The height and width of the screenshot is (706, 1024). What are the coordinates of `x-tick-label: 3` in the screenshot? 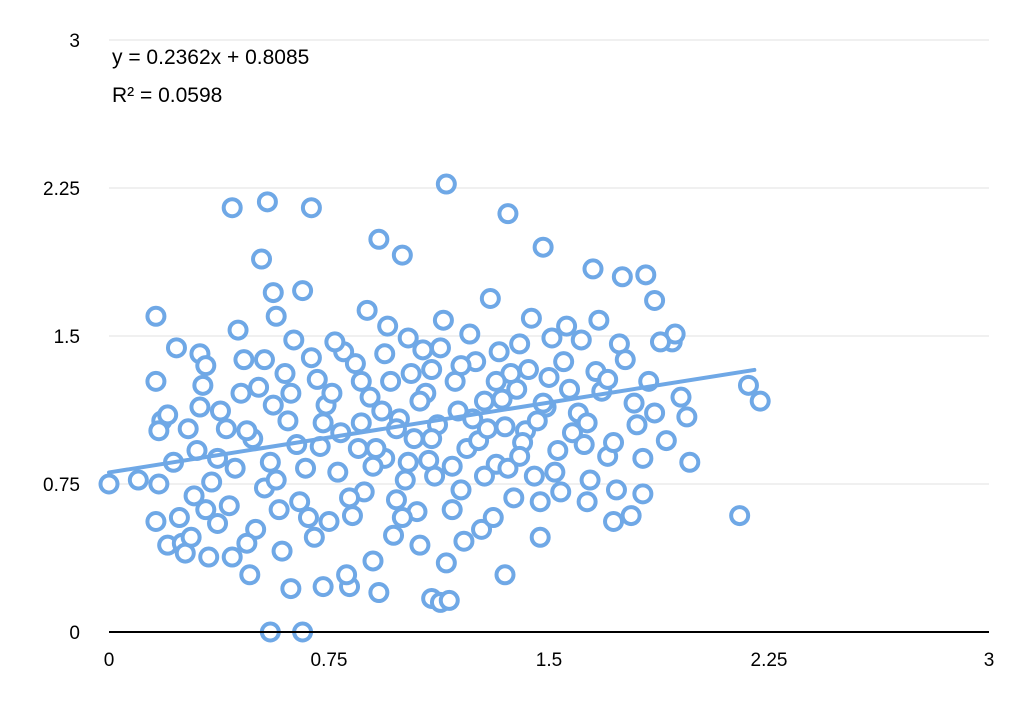 It's located at (989, 660).